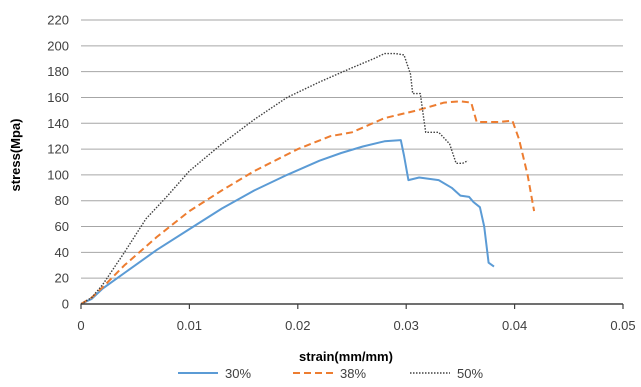 The image size is (641, 387). What do you see at coordinates (62, 278) in the screenshot?
I see `y-tick-label: 20` at bounding box center [62, 278].